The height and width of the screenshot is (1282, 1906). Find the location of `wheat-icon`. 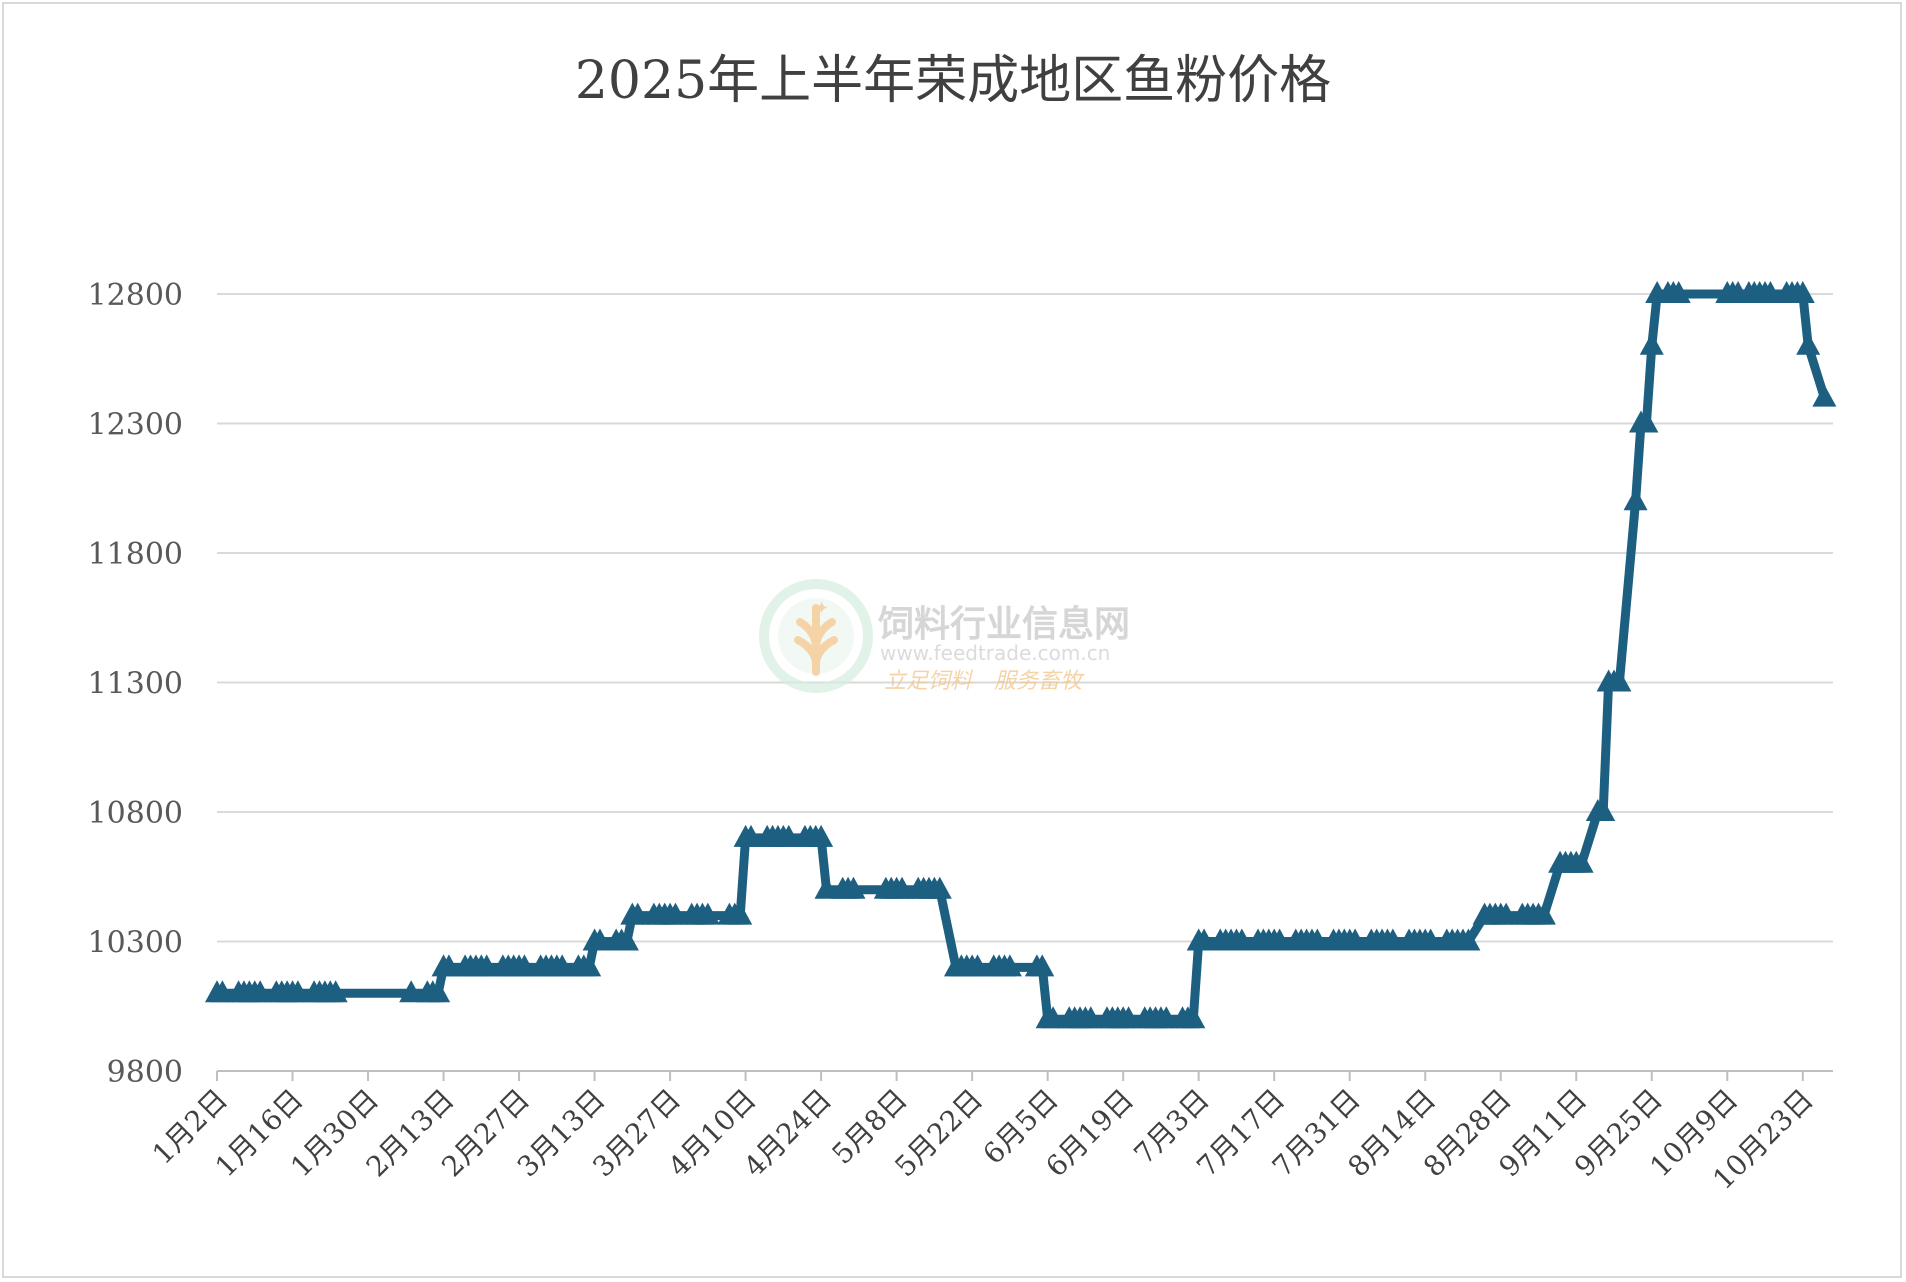

wheat-icon is located at coordinates (816, 640).